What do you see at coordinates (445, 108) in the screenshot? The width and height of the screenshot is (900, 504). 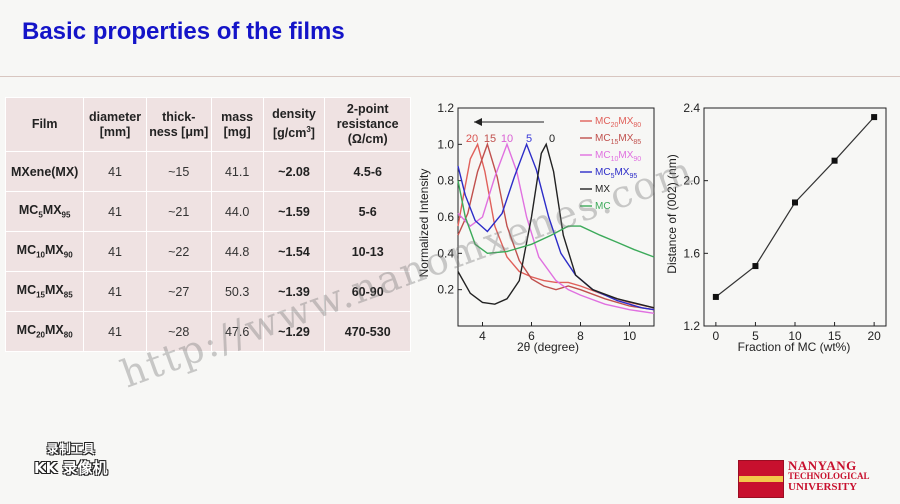 I see `xrd-y-tick-label: 1.2` at bounding box center [445, 108].